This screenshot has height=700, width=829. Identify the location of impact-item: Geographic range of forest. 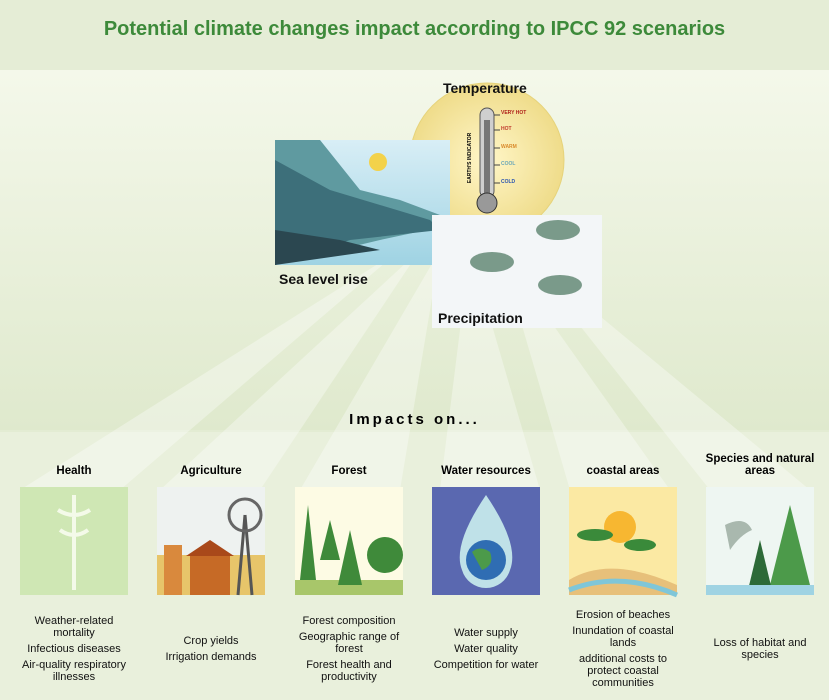
(349, 642).